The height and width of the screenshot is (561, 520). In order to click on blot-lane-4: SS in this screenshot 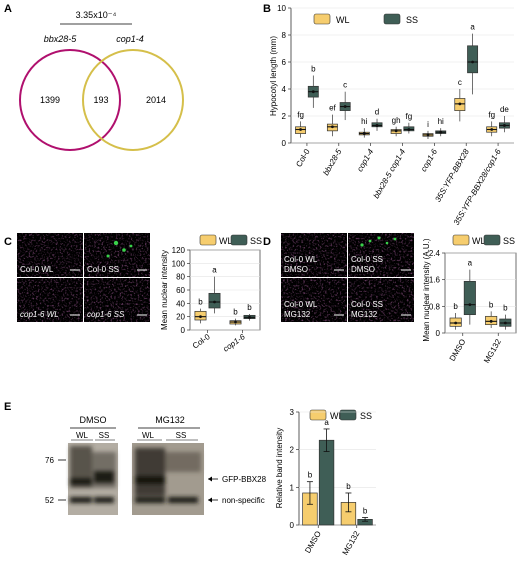, I will do `click(181, 435)`.